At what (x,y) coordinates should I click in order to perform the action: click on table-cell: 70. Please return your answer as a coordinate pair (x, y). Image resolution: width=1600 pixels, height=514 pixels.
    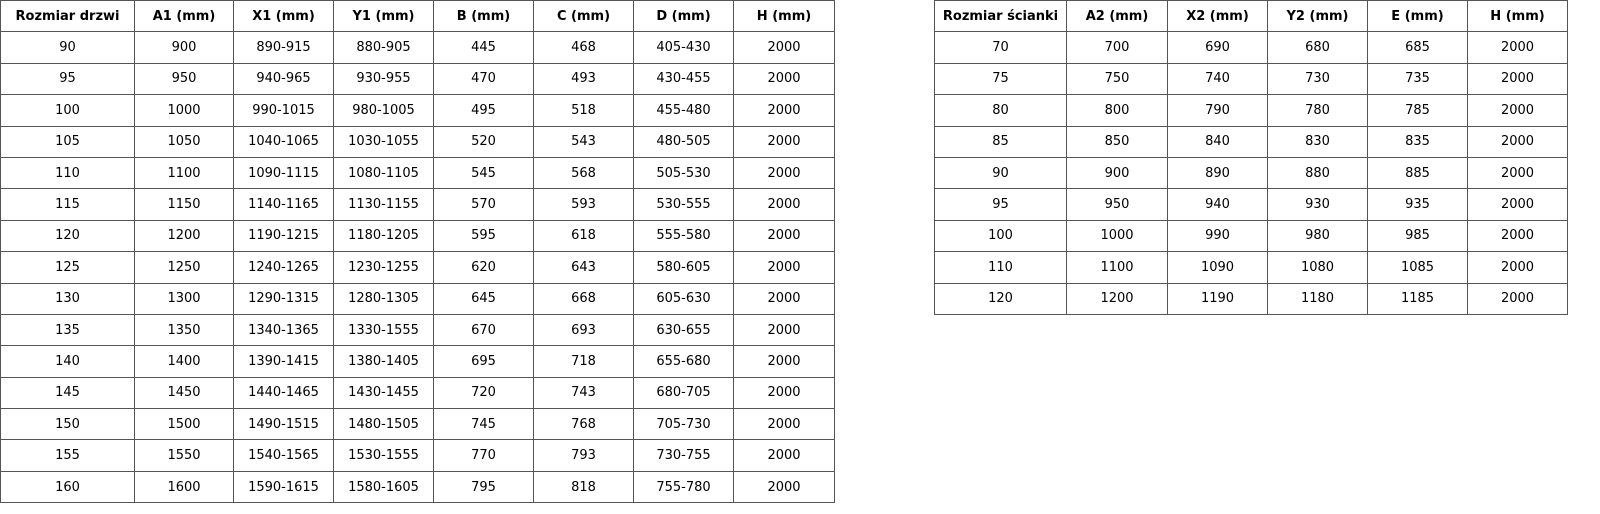
    Looking at the image, I should click on (1000, 47).